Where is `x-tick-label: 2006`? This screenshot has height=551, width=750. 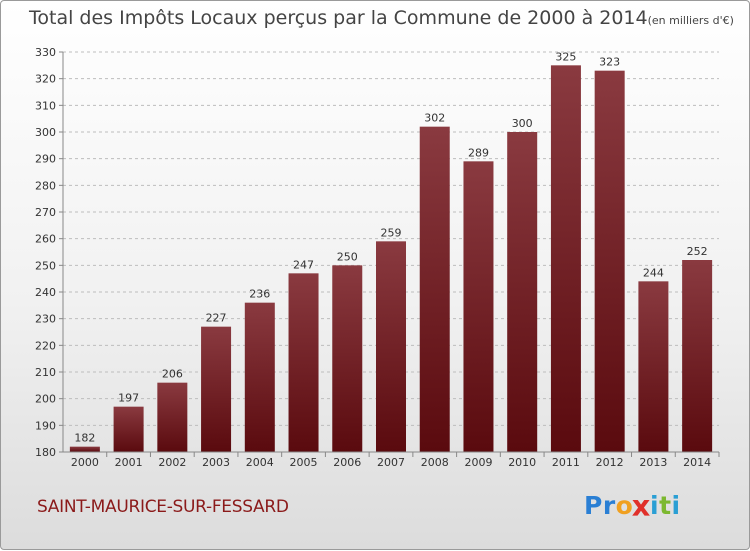
x-tick-label: 2006 is located at coordinates (347, 462).